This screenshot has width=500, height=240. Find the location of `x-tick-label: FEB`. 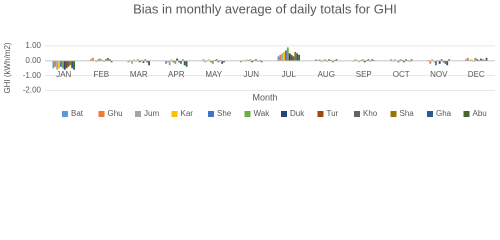

x-tick-label: FEB is located at coordinates (101, 74).